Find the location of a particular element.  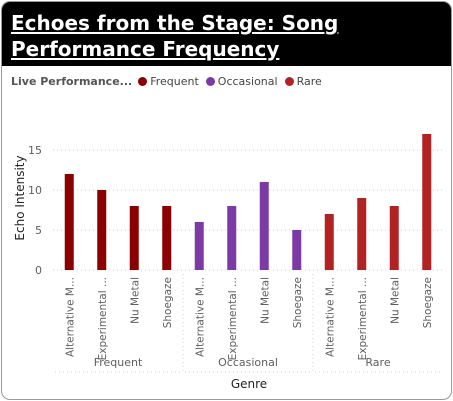

legend-marker-rare is located at coordinates (289, 81).